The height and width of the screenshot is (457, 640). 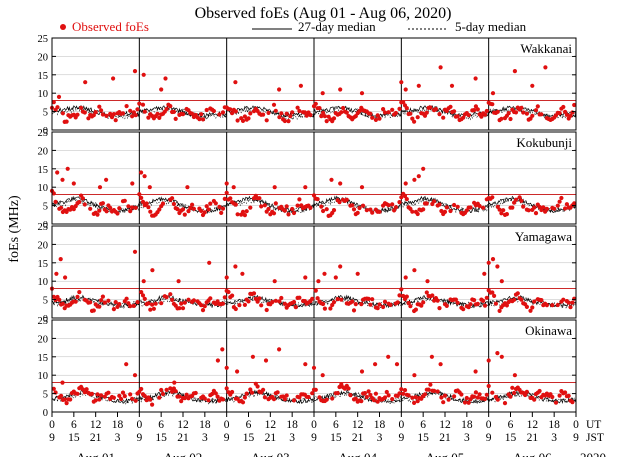 What do you see at coordinates (293, 26) in the screenshot?
I see `legend: Observed foEs 27-day median 5-day median` at bounding box center [293, 26].